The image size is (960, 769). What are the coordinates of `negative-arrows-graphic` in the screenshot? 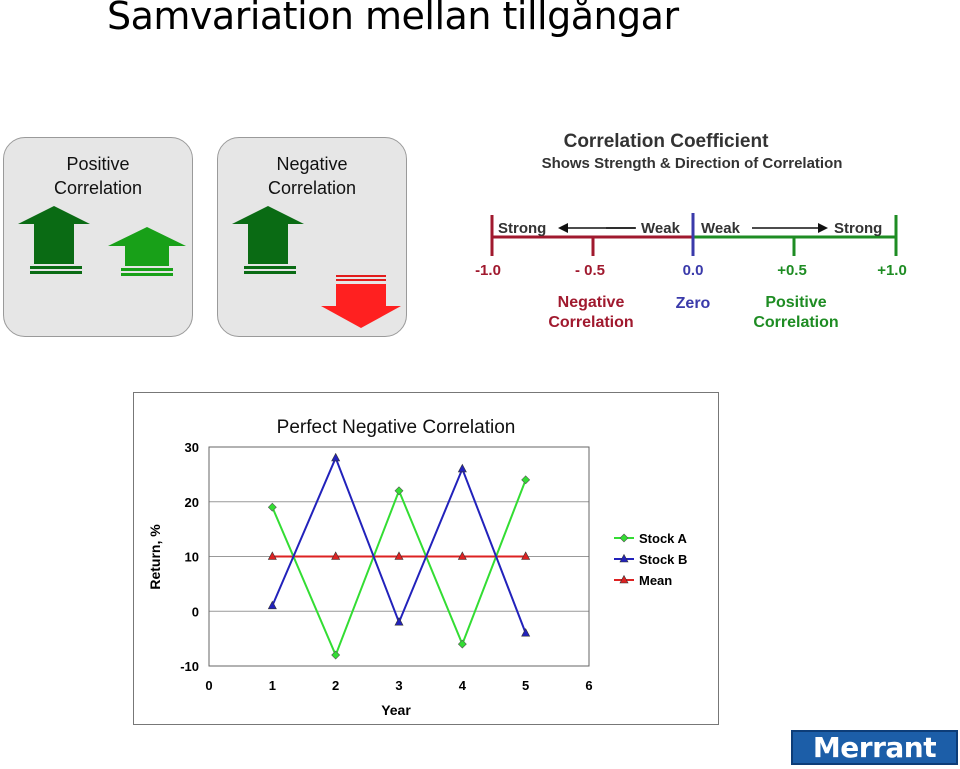 It's located at (316, 267).